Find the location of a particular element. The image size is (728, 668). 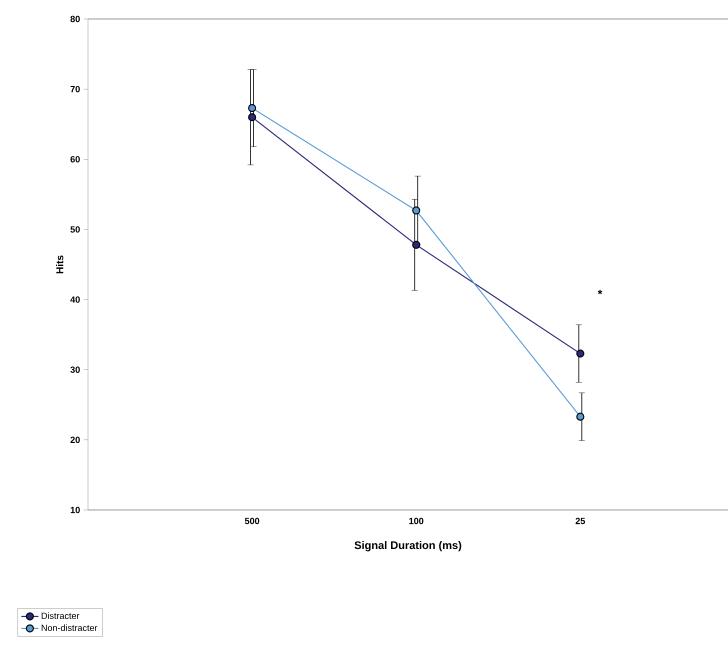

legend-label: Distracter is located at coordinates (61, 615).